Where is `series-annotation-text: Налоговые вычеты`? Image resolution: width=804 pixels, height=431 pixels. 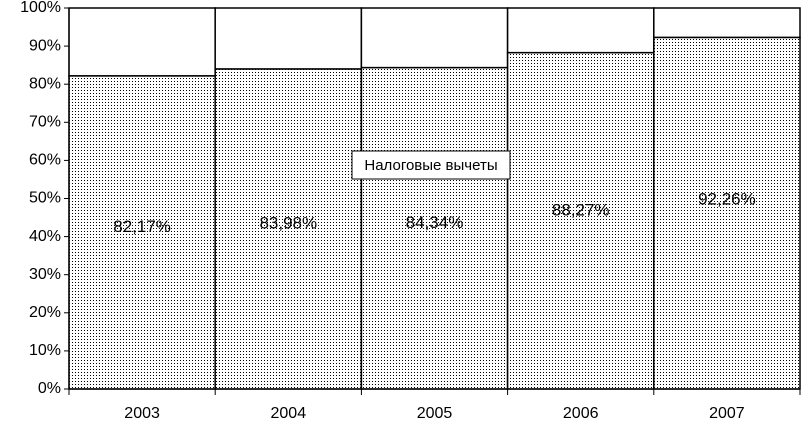
series-annotation-text: Налоговые вычеты is located at coordinates (430, 165).